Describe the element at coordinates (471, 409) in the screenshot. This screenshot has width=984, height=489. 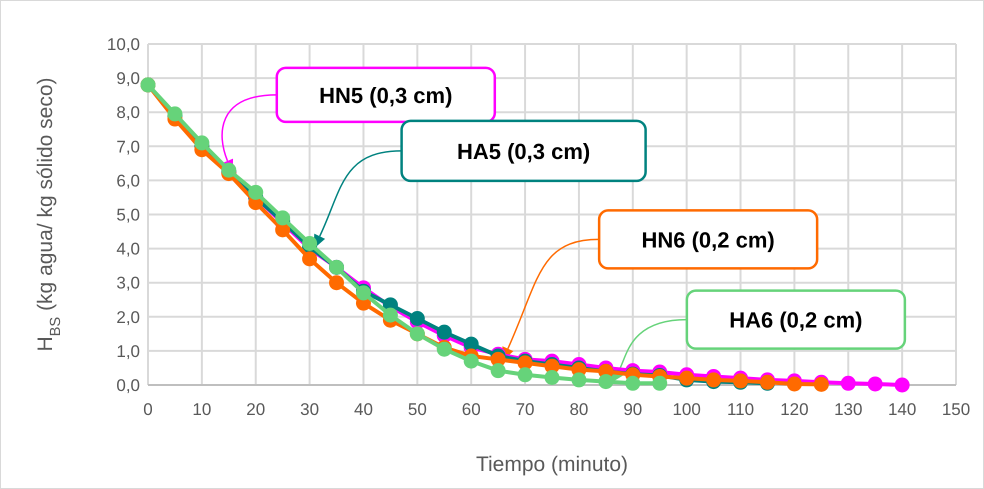
I see `x-tick-label: 60` at that location.